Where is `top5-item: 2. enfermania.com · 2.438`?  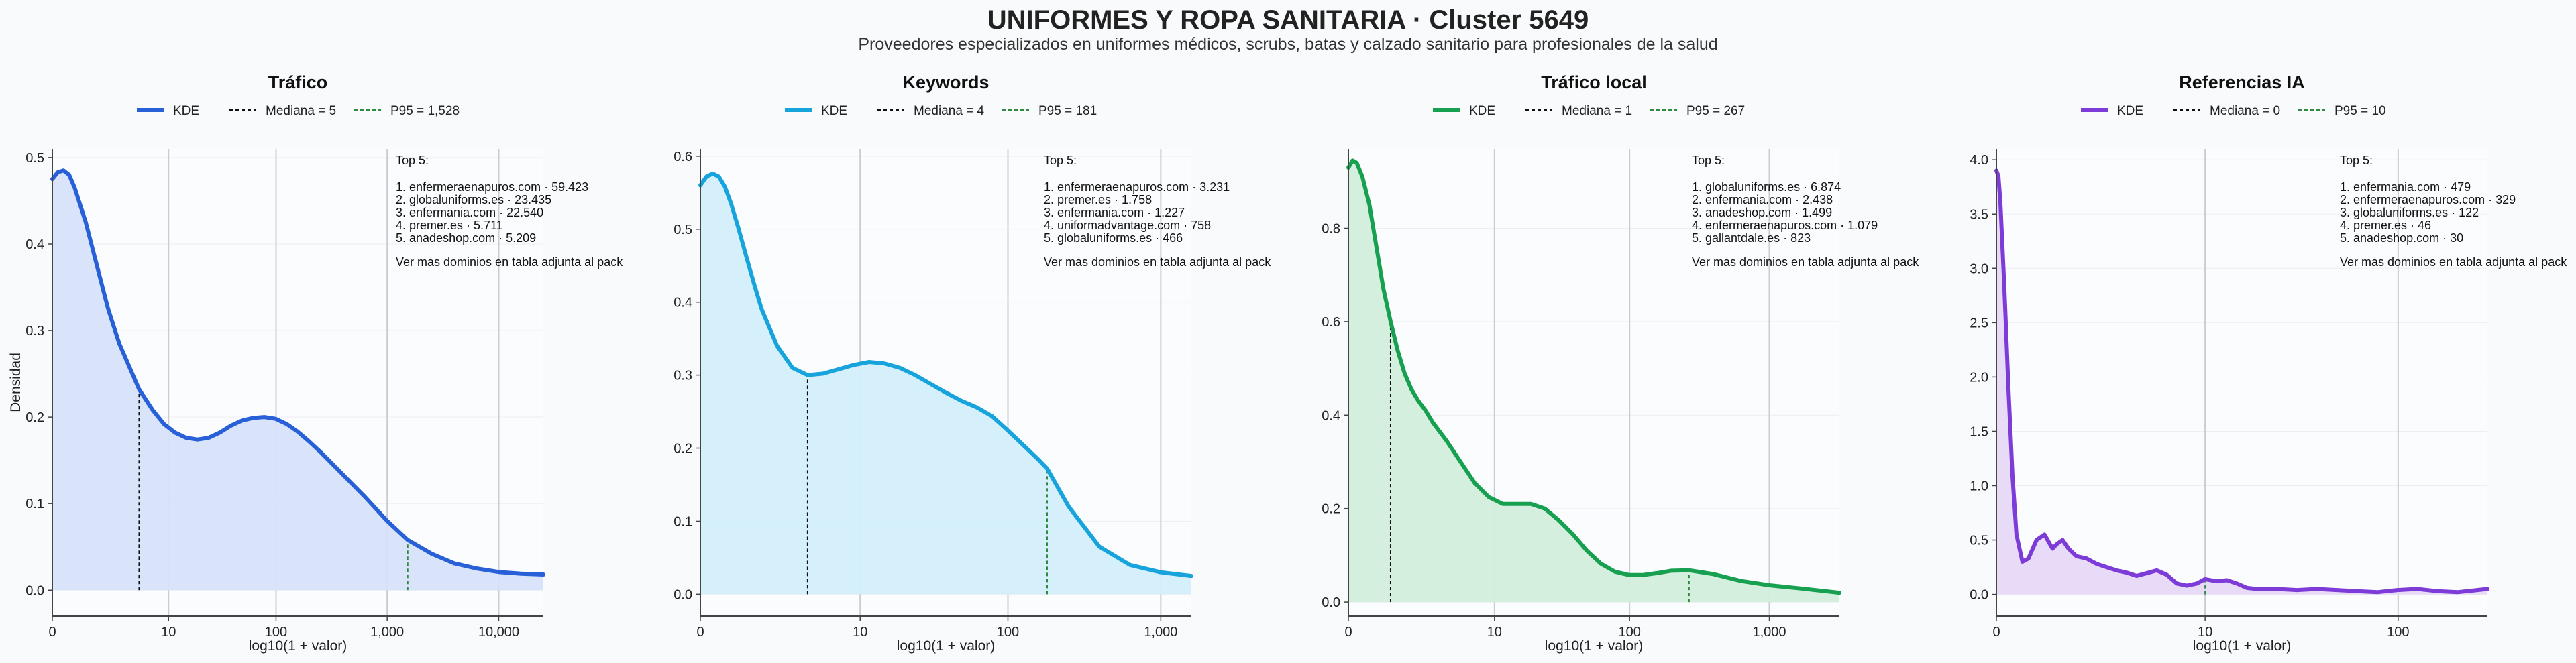
top5-item: 2. enfermania.com · 2.438 is located at coordinates (1762, 200).